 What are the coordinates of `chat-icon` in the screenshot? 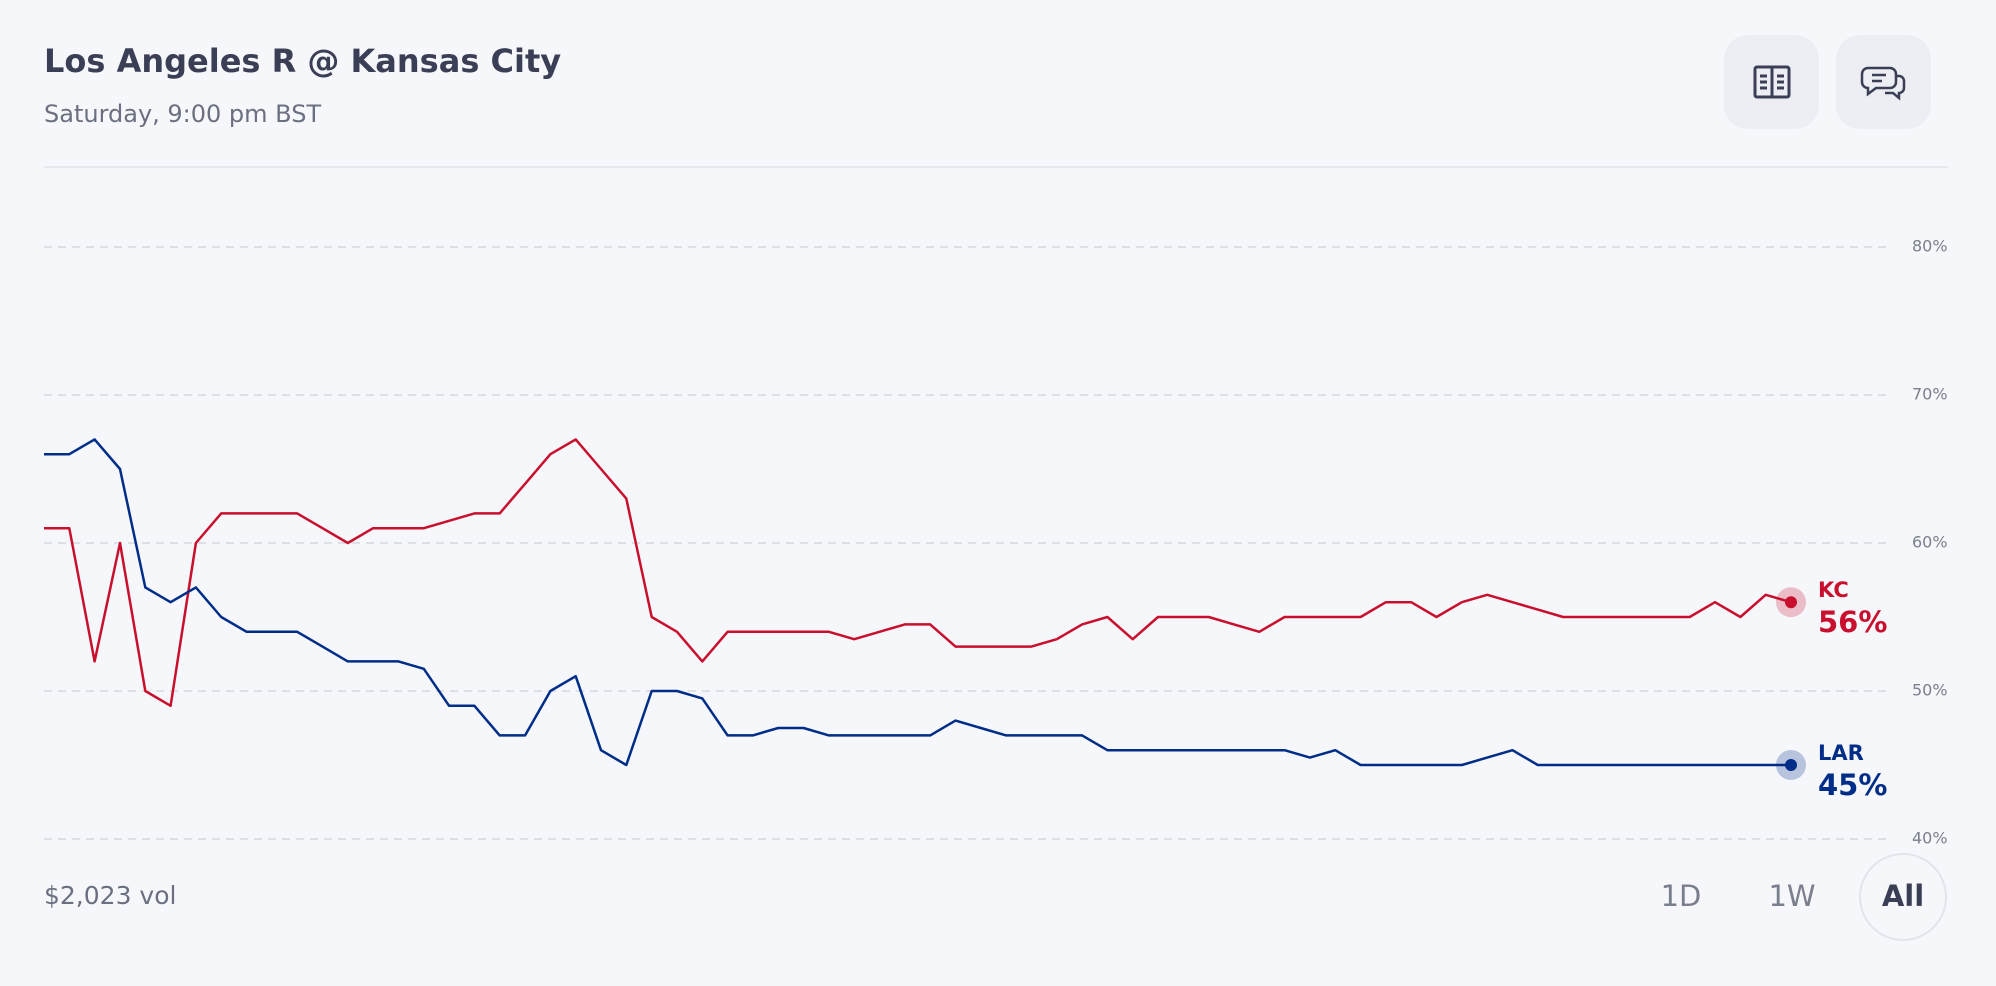 It's located at (1883, 83).